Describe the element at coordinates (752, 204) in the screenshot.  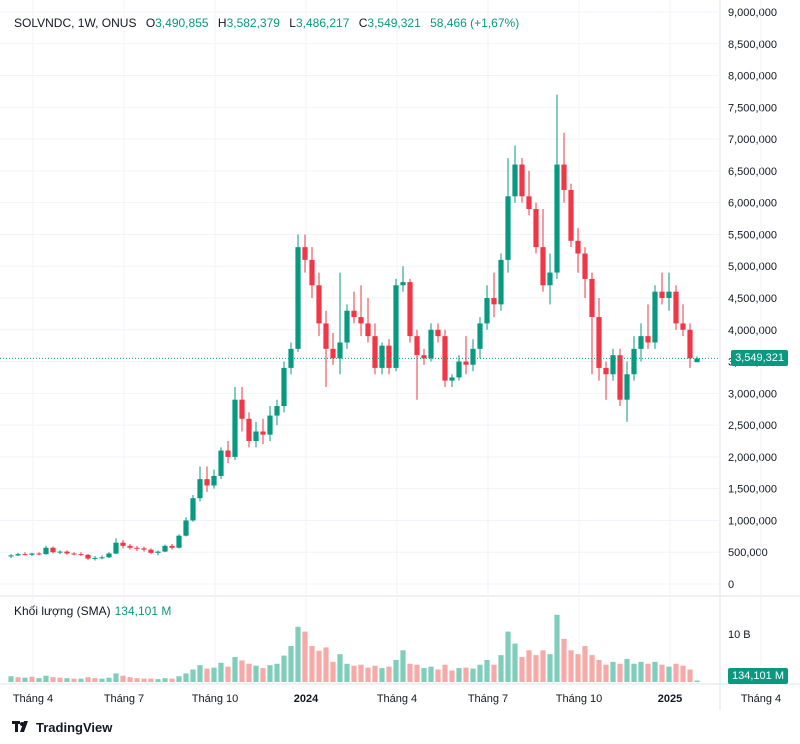
I see `price-tick-label: 6,000,000` at that location.